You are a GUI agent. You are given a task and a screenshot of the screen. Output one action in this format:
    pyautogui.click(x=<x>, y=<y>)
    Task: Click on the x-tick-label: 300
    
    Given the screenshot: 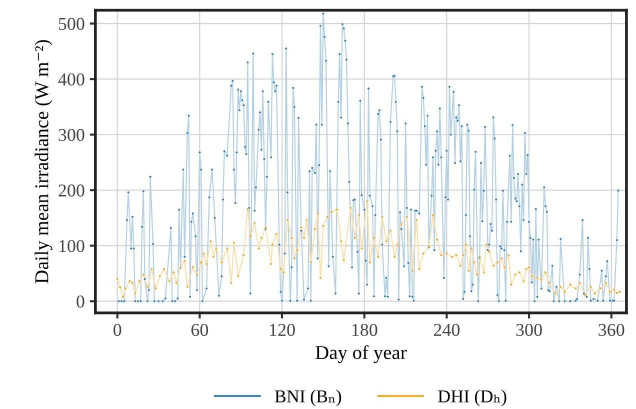 What is the action you would take?
    pyautogui.click(x=529, y=330)
    